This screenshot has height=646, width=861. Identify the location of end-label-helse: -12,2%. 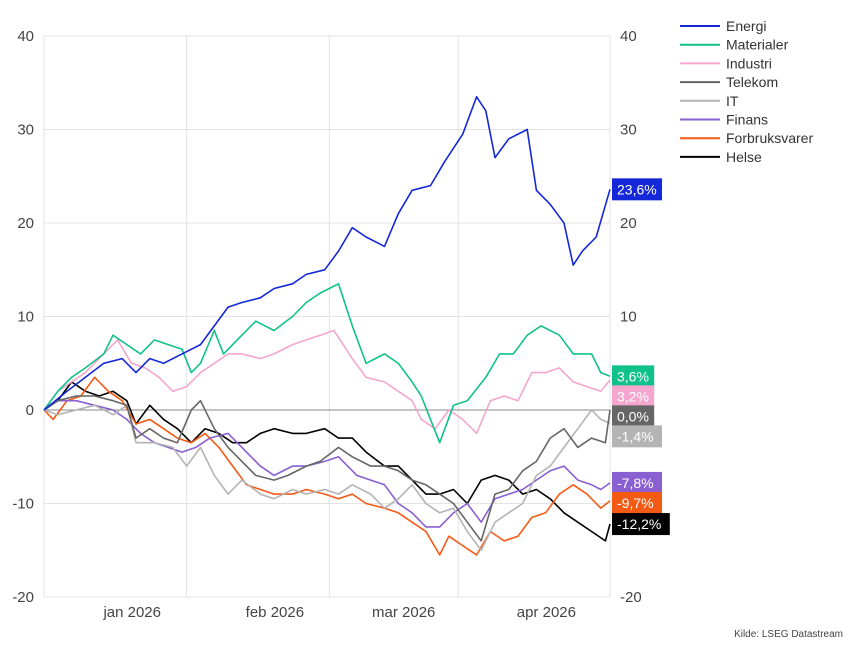
(641, 524).